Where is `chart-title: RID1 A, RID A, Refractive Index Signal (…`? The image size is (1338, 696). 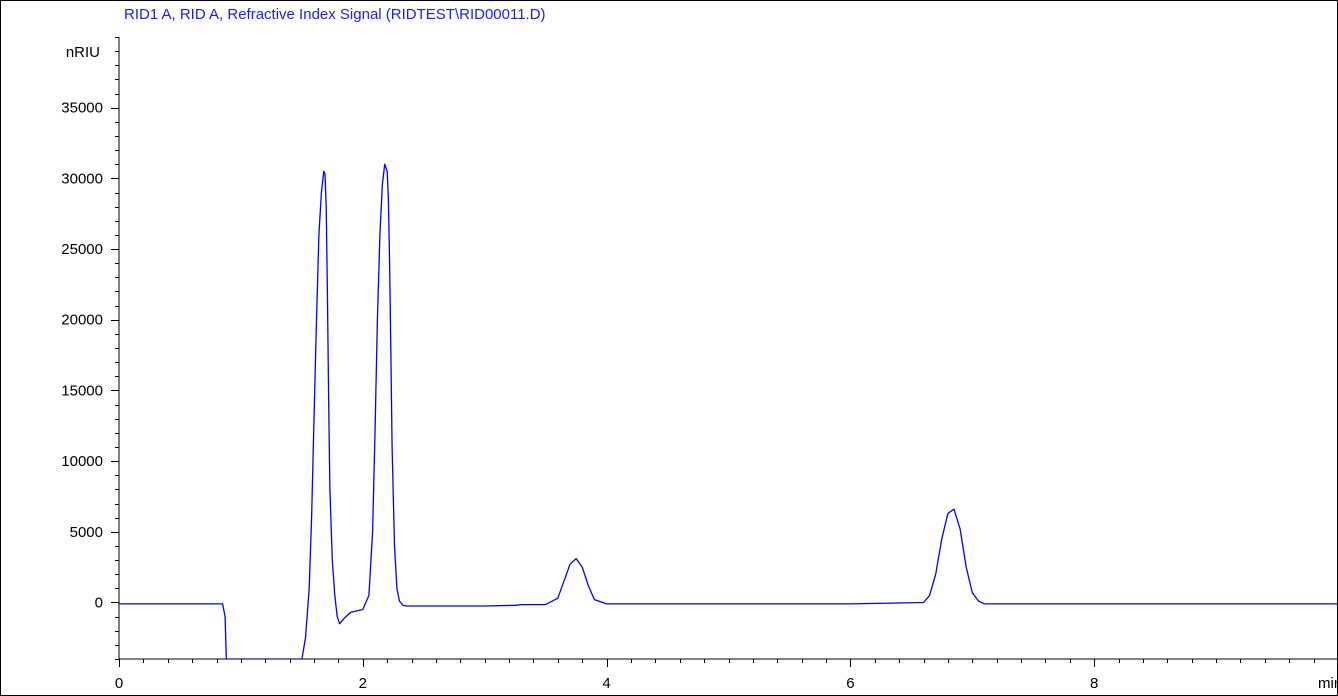
chart-title: RID1 A, RID A, Refractive Index Signal (… is located at coordinates (335, 14).